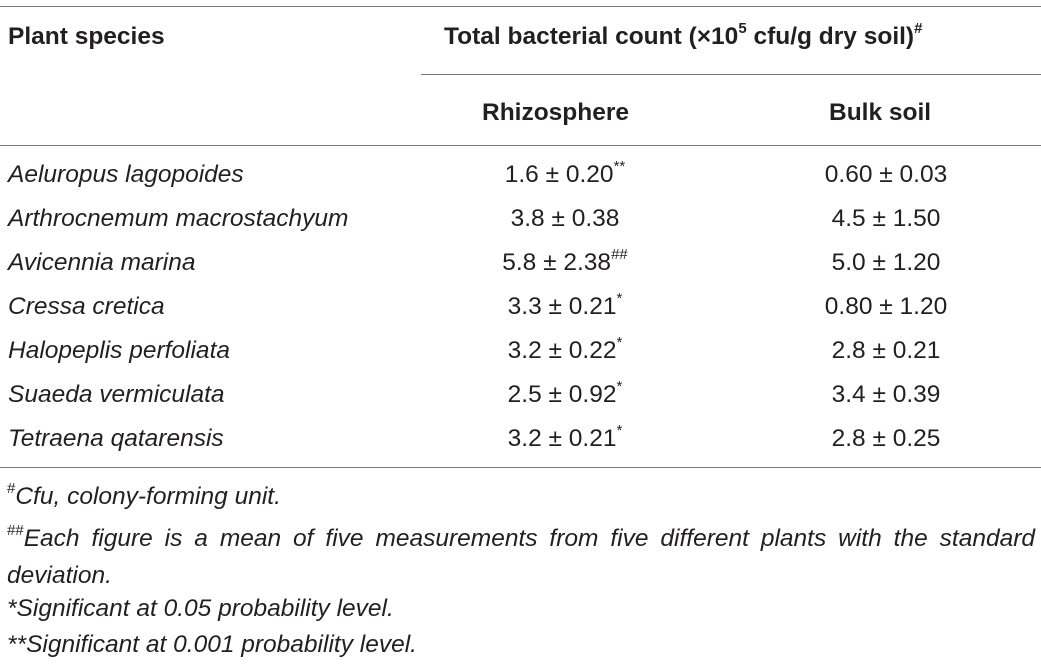 The height and width of the screenshot is (668, 1041). I want to click on bulk-soil-cell: 4.5 ± 1.50, so click(886, 218).